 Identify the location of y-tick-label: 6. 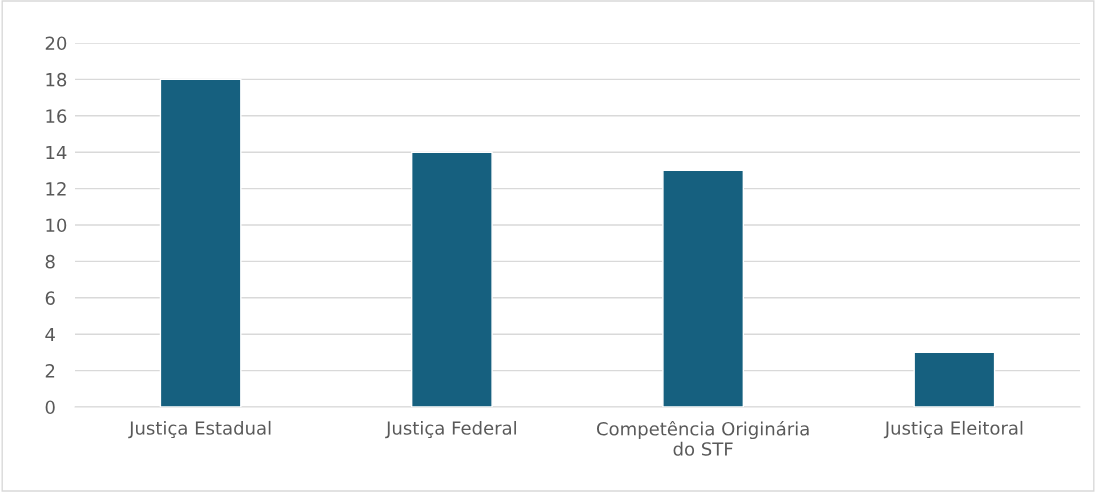
(50, 298).